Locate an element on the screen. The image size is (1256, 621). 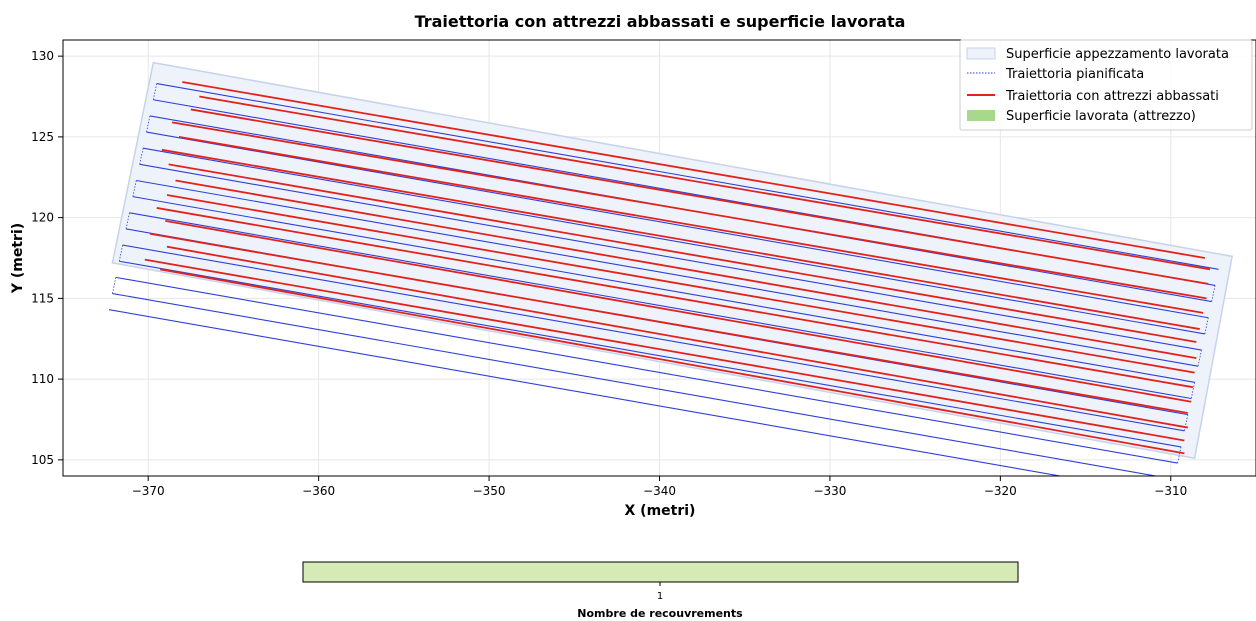
legend-label-lowered: Traiettoria con attrezzi abbassati is located at coordinates (1112, 96).